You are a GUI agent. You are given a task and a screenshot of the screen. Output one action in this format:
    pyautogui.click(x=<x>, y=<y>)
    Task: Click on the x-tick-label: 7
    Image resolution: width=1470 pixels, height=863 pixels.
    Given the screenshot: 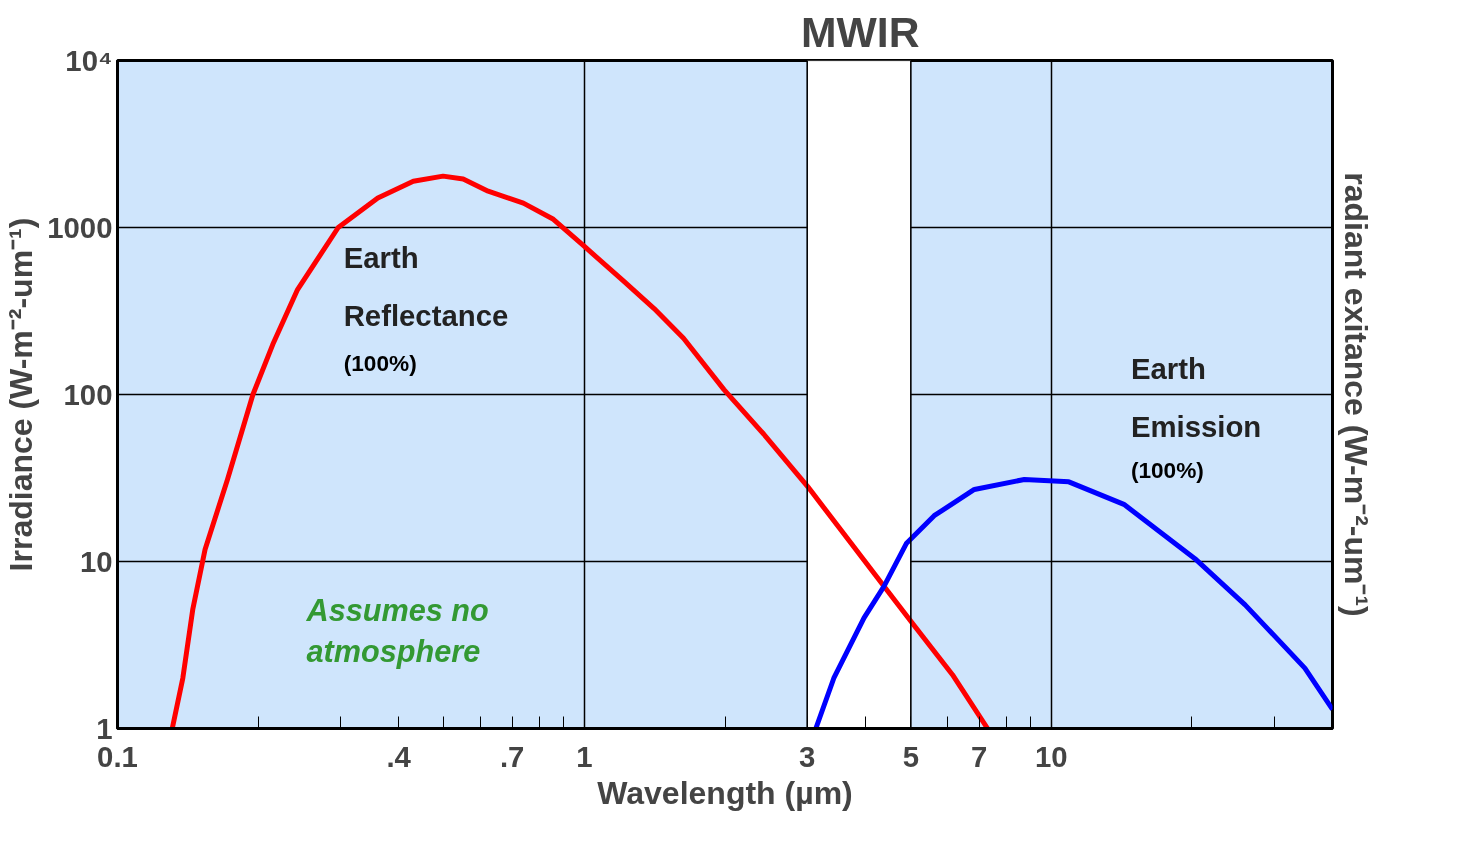 What is the action you would take?
    pyautogui.click(x=979, y=756)
    